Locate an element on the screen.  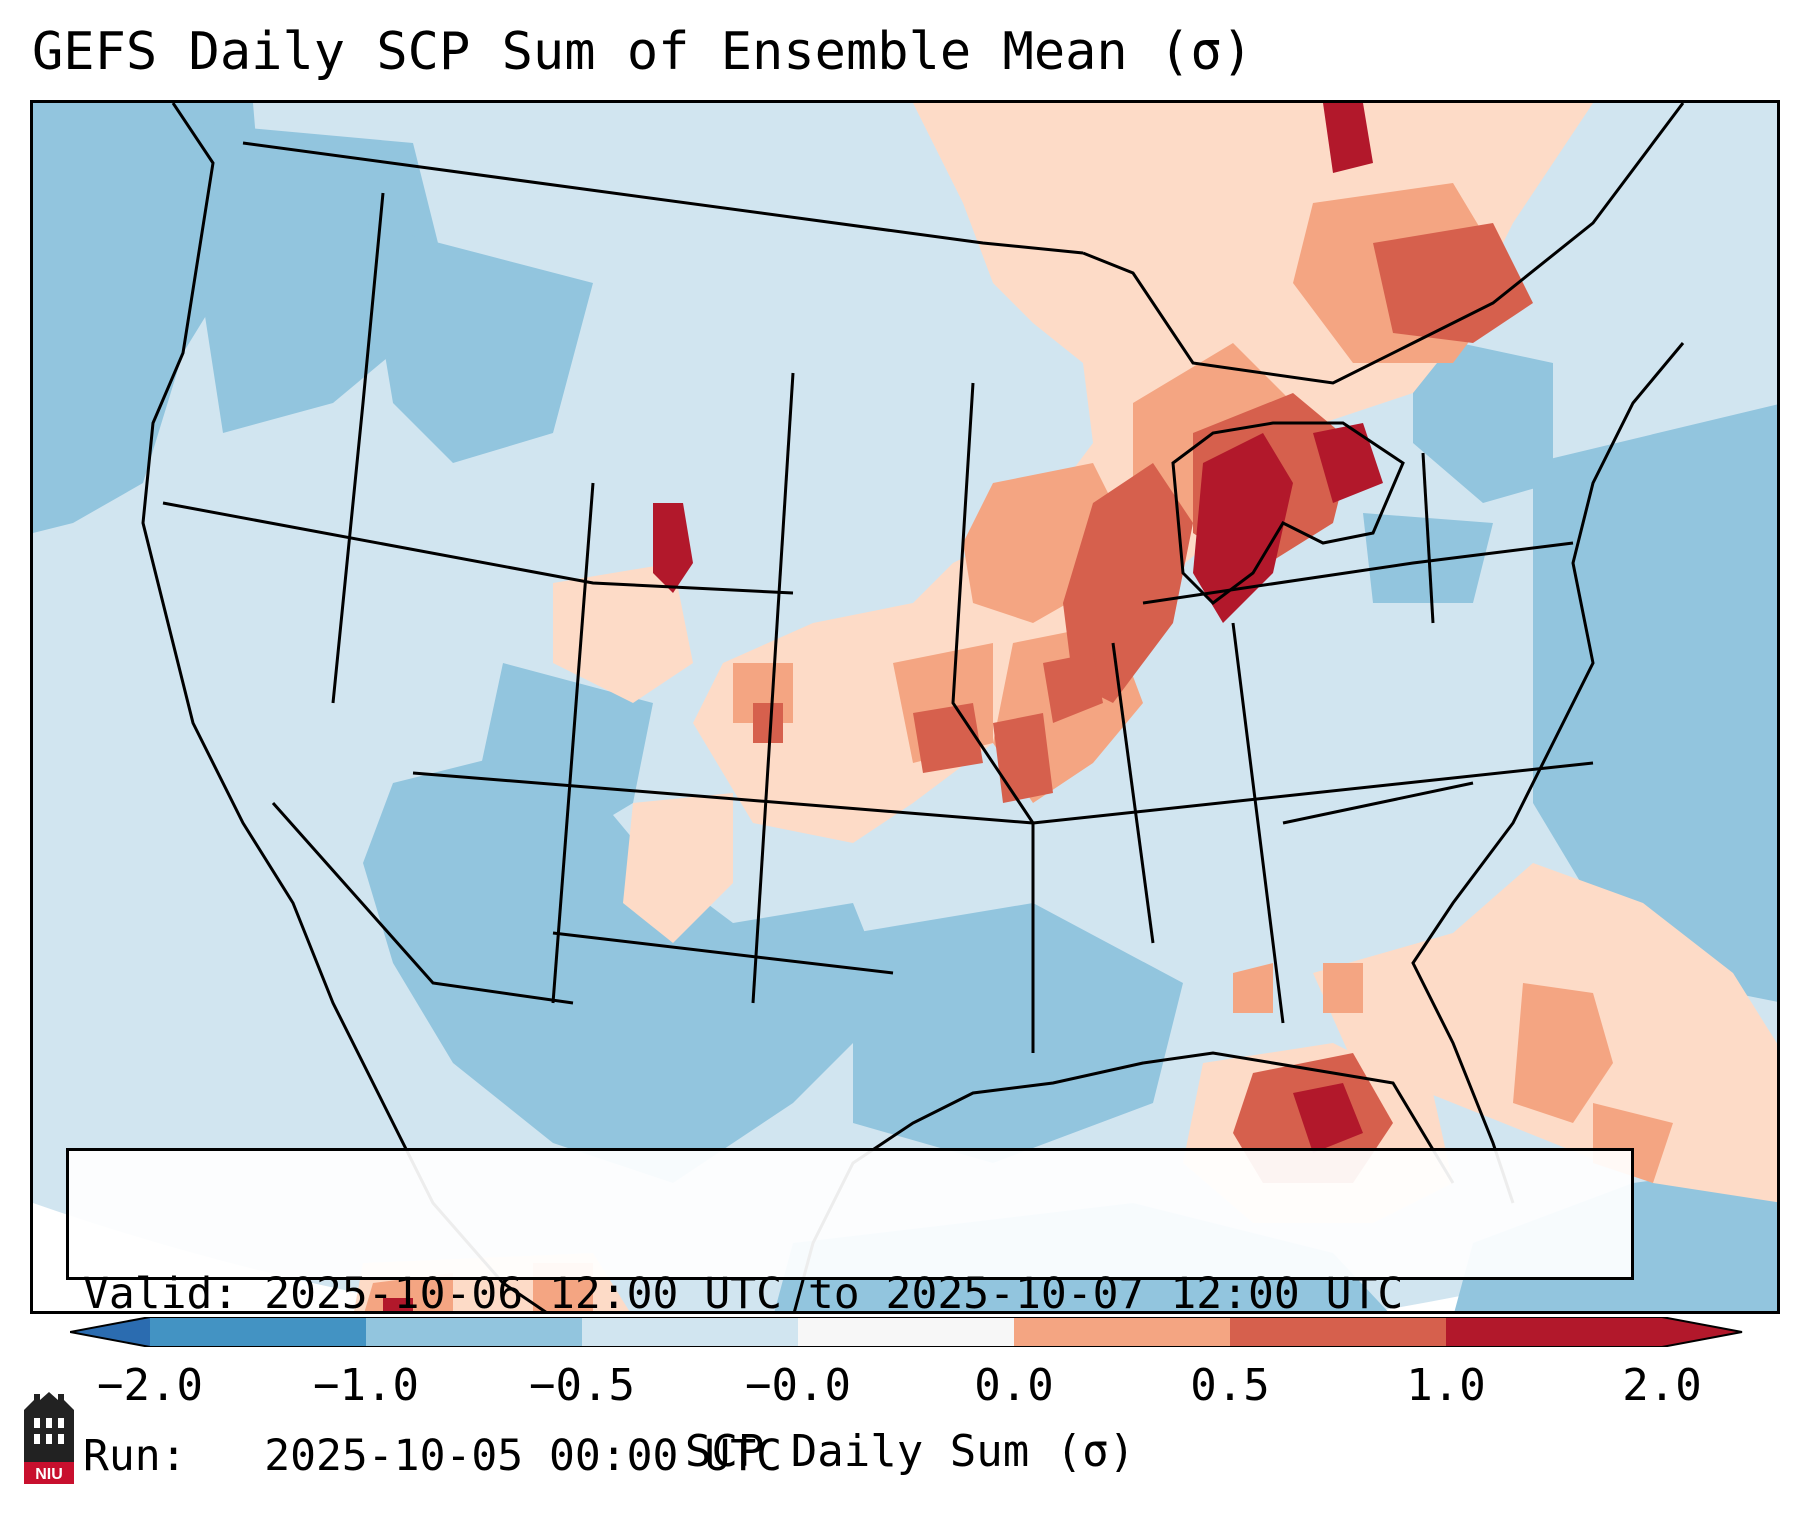
chart-title: GEFS Daily SCP Sum of Ensemble Mean (σ) is located at coordinates (642, 52).